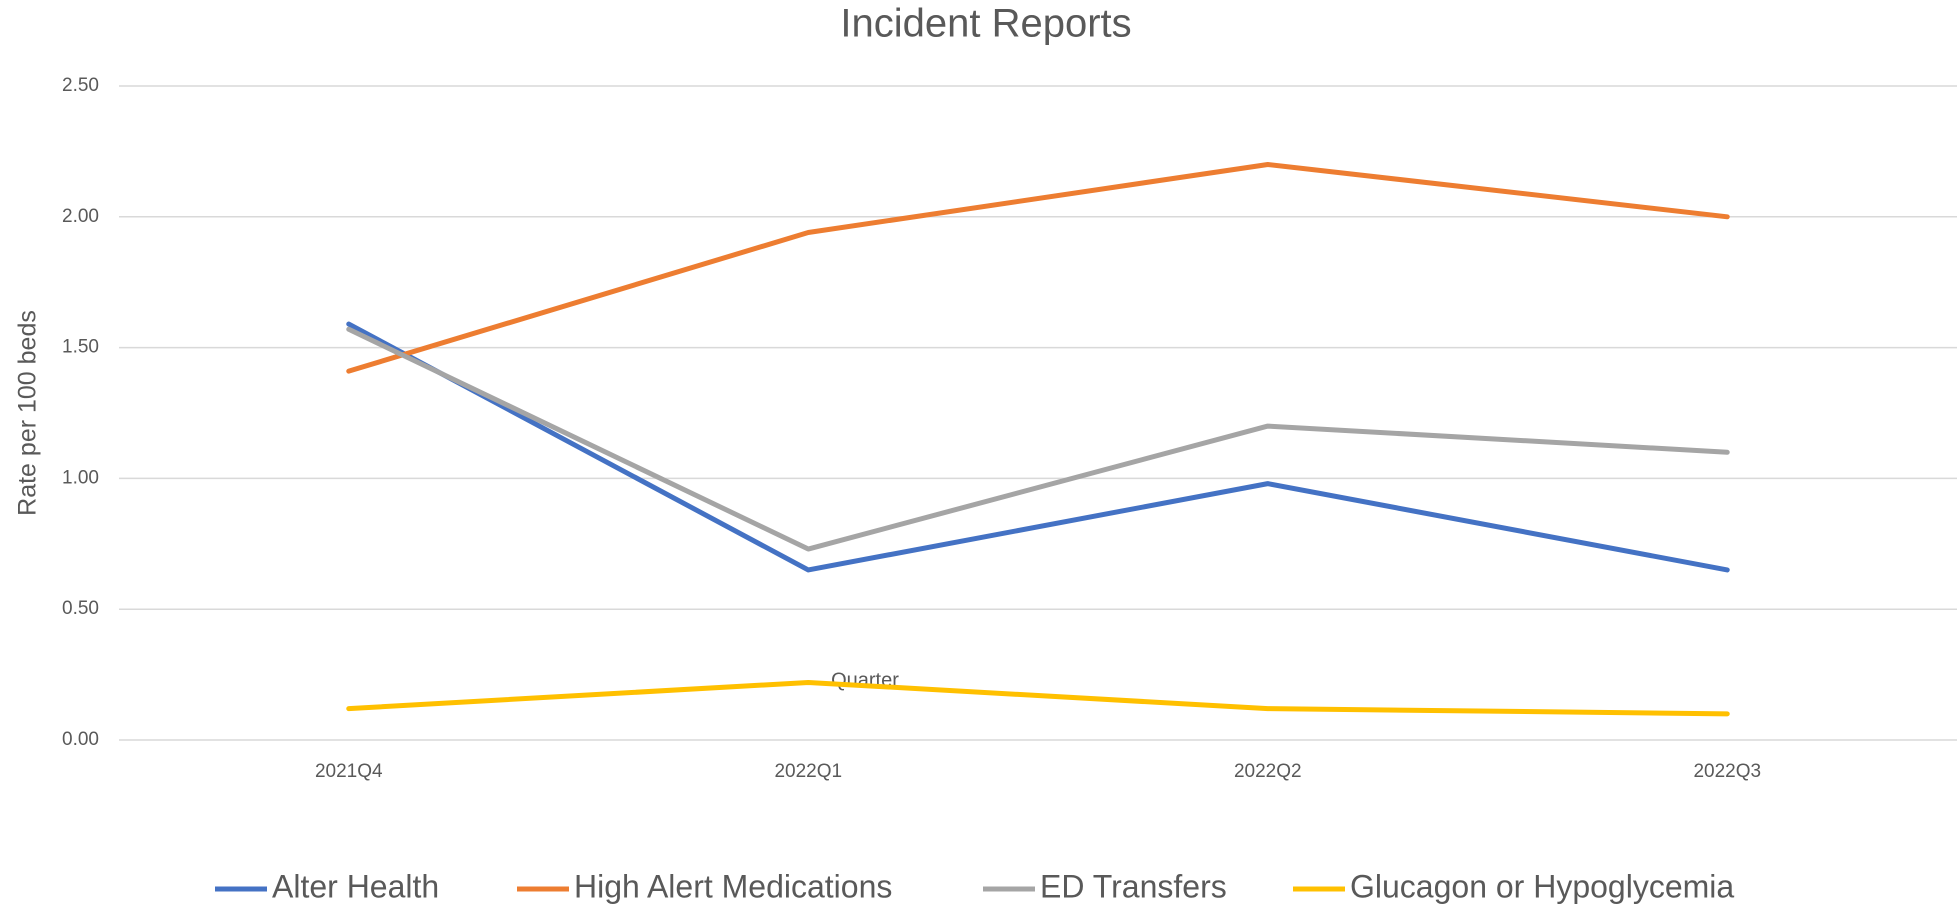 Image resolution: width=1957 pixels, height=911 pixels. I want to click on legend-label: Glucagon or Hypoglycemia, so click(1542, 886).